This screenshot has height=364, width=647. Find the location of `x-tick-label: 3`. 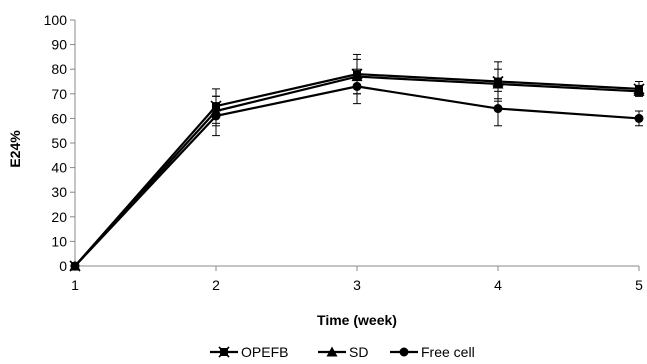

x-tick-label: 3 is located at coordinates (357, 285).